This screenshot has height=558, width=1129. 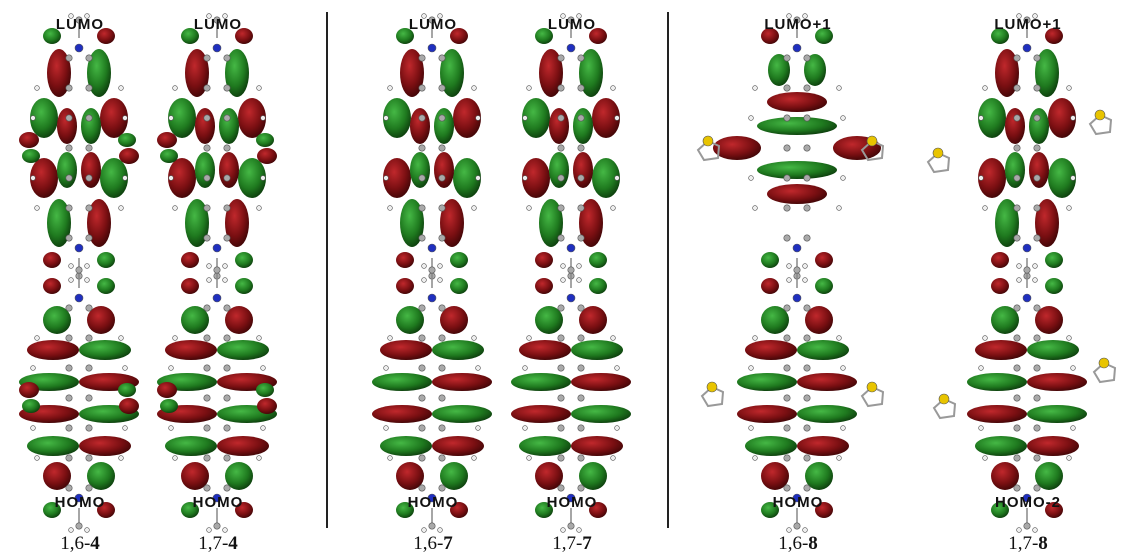 What do you see at coordinates (218, 24) in the screenshot?
I see `orbital-label-top-2: LUMO` at bounding box center [218, 24].